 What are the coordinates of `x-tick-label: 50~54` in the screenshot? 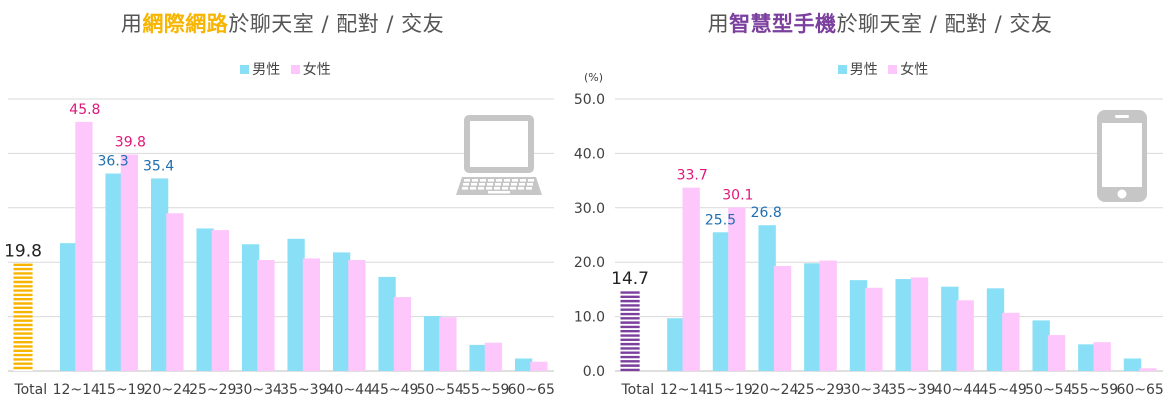 It's located at (440, 390).